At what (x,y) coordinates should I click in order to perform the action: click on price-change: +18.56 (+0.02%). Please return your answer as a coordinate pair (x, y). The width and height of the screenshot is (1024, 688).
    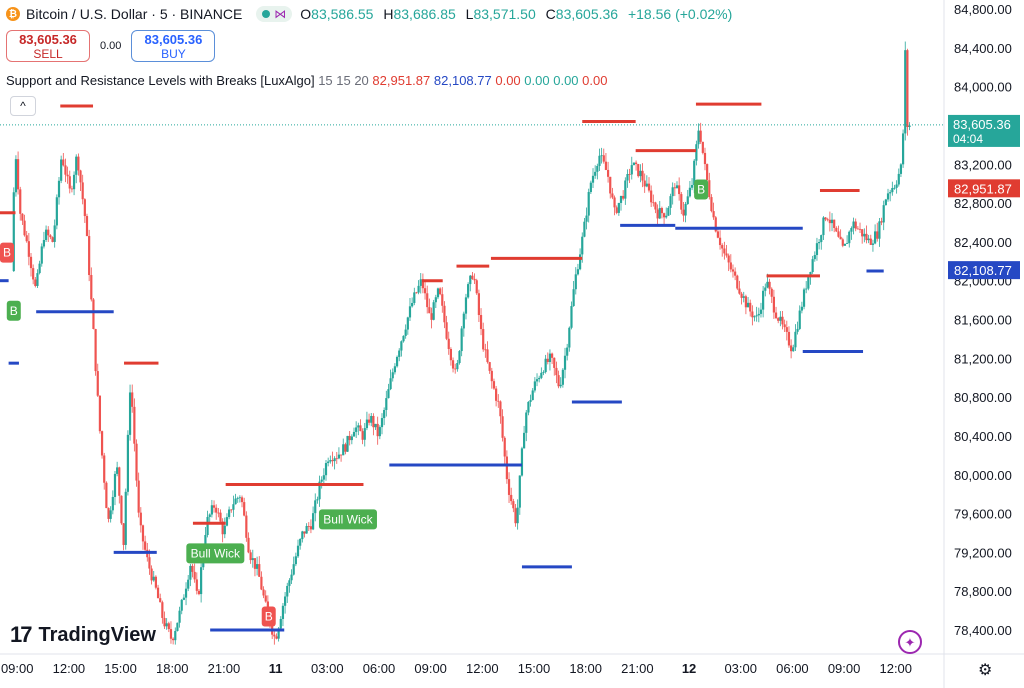
    Looking at the image, I should click on (680, 14).